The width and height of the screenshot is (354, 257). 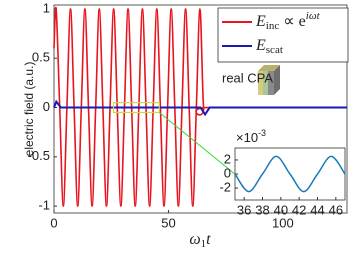 What do you see at coordinates (227, 158) in the screenshot?
I see `y-tick-label: 2` at bounding box center [227, 158].